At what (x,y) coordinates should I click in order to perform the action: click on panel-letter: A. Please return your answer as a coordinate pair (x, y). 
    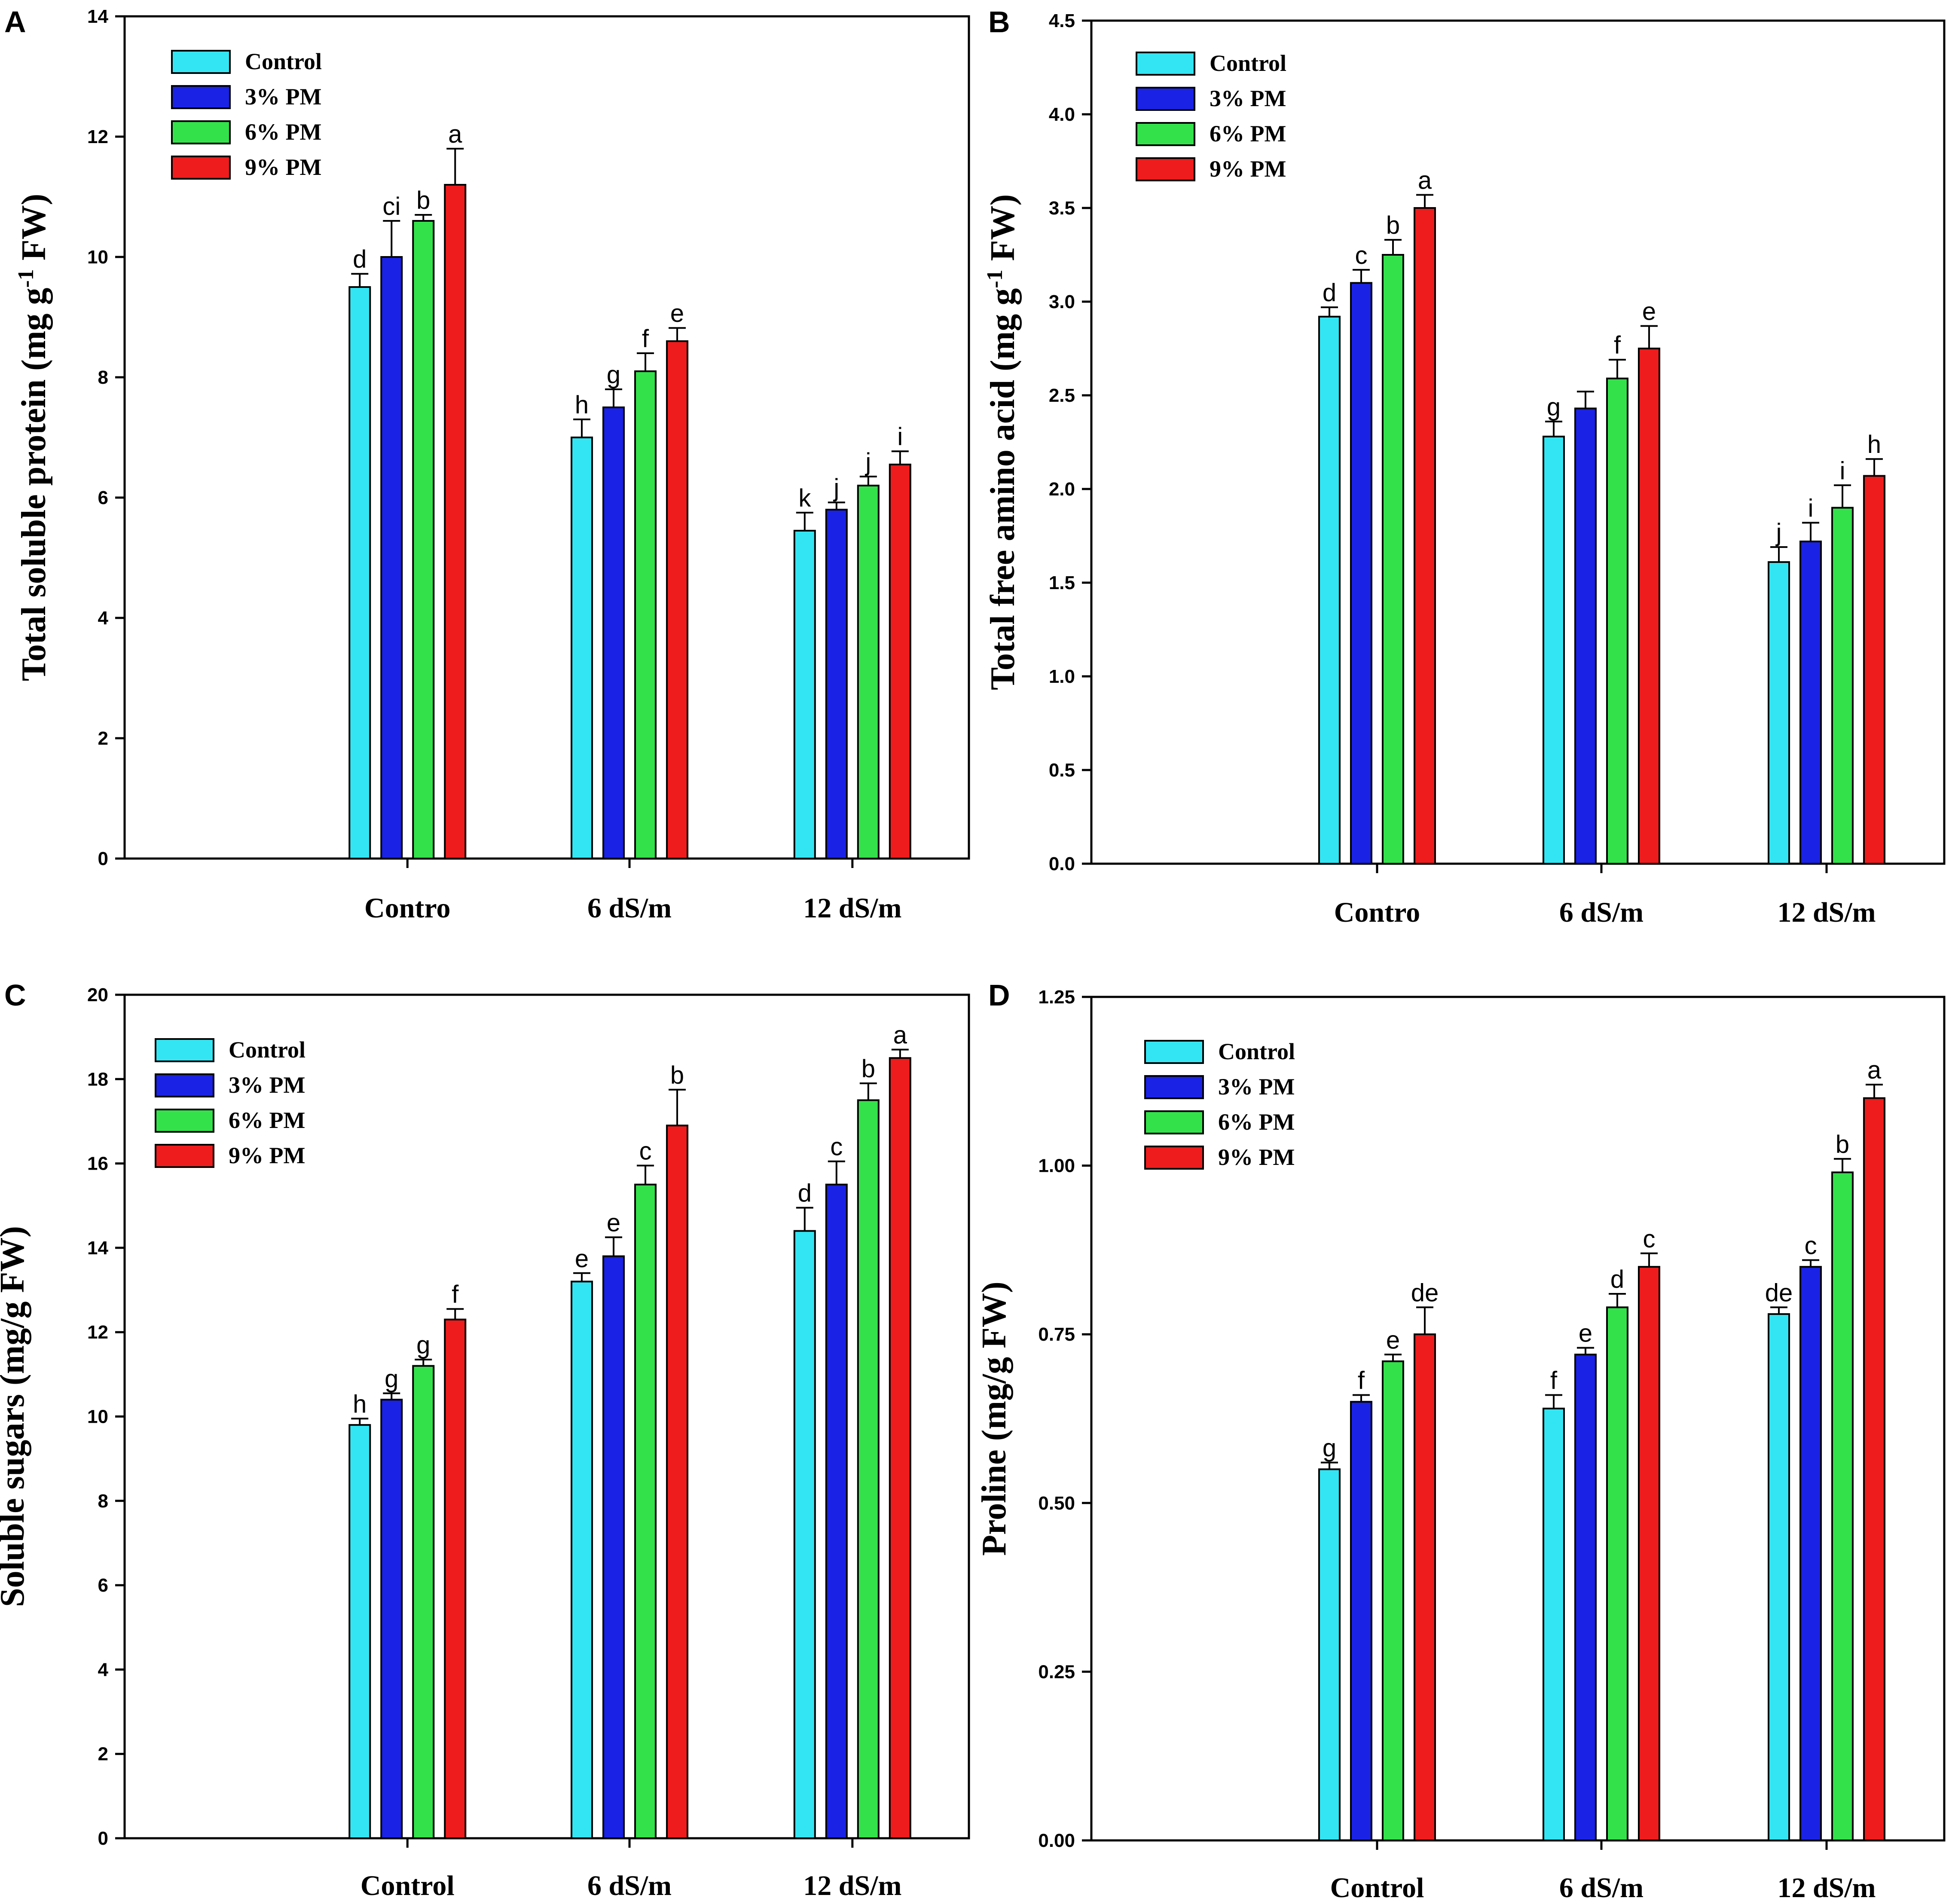
    Looking at the image, I should click on (15, 22).